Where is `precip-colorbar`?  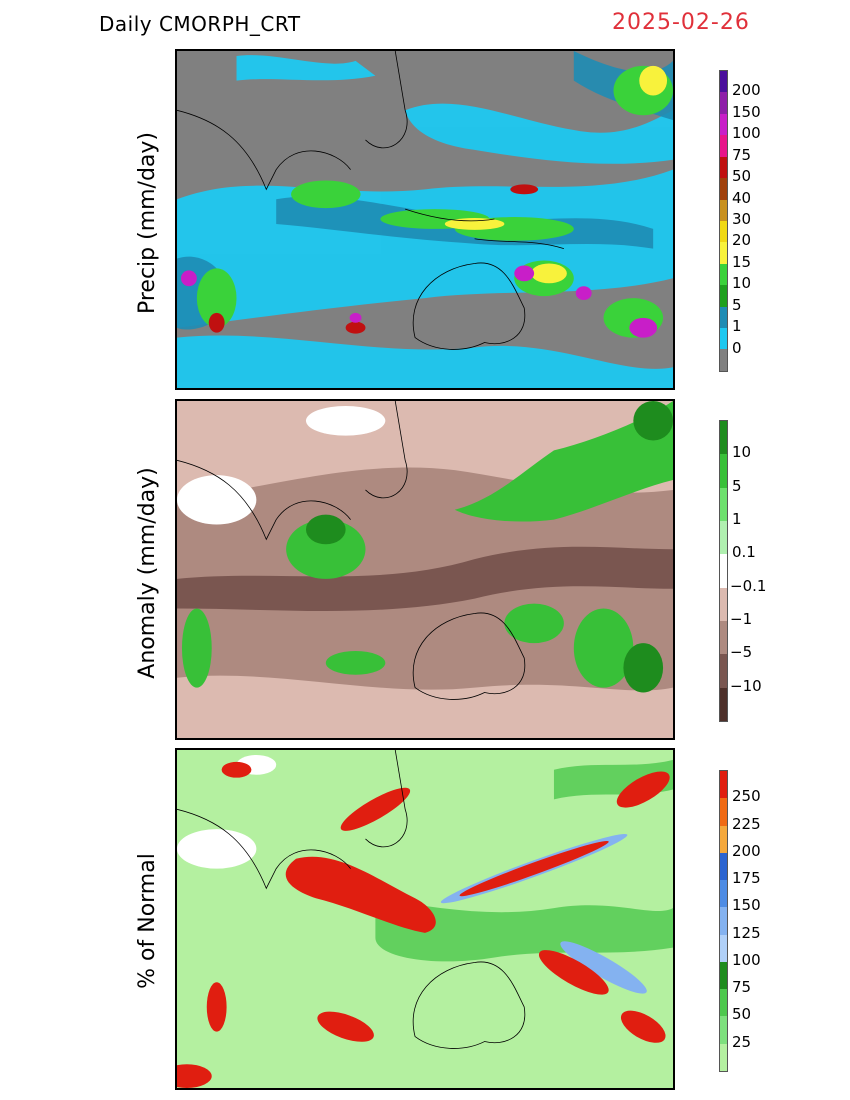
precip-colorbar is located at coordinates (723, 221).